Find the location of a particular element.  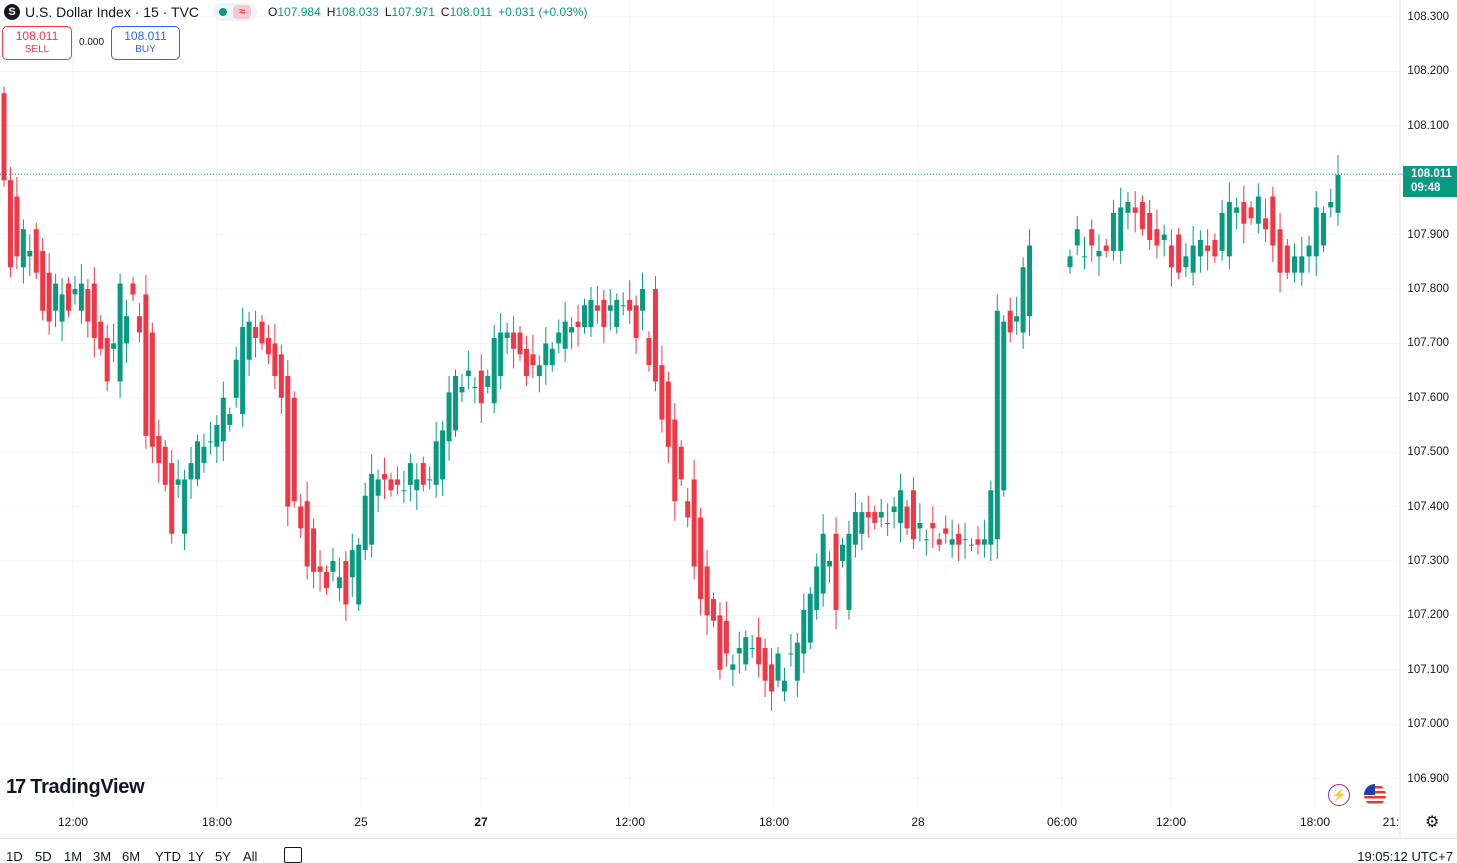

range-button-all: All is located at coordinates (250, 856).